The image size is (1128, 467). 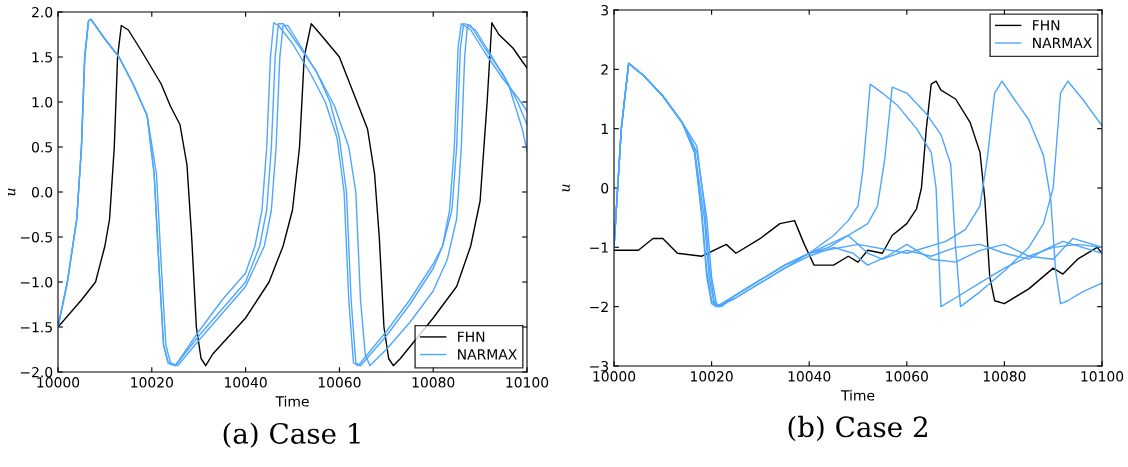 I want to click on y-tick-label: −1.0, so click(x=36, y=282).